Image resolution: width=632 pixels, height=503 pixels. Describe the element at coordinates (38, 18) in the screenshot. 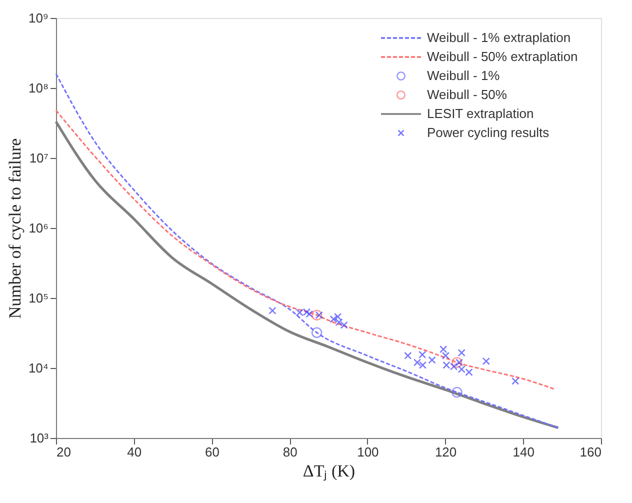

I see `y-tick-label: 10⁹` at that location.